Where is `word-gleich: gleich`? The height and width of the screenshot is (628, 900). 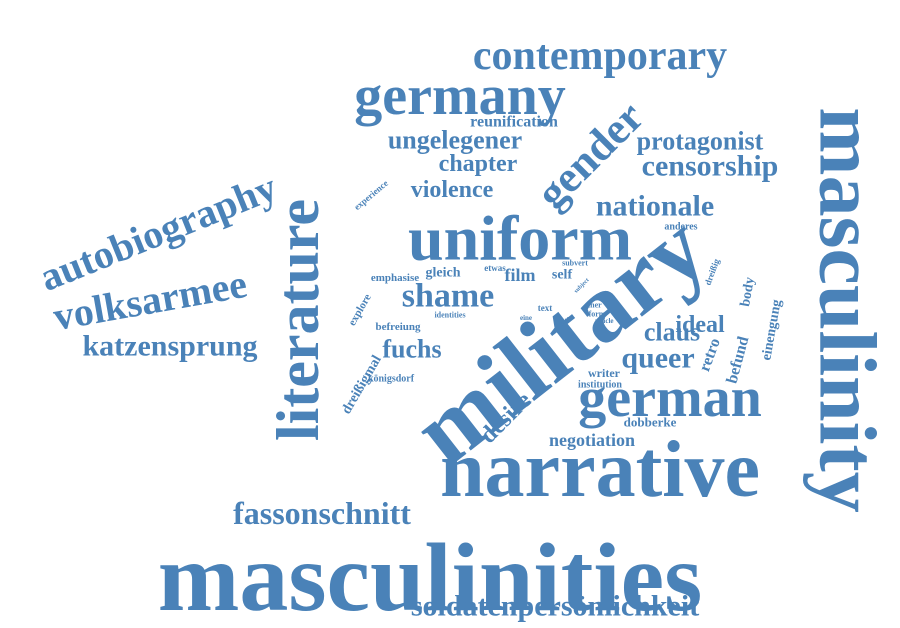 word-gleich: gleich is located at coordinates (443, 273).